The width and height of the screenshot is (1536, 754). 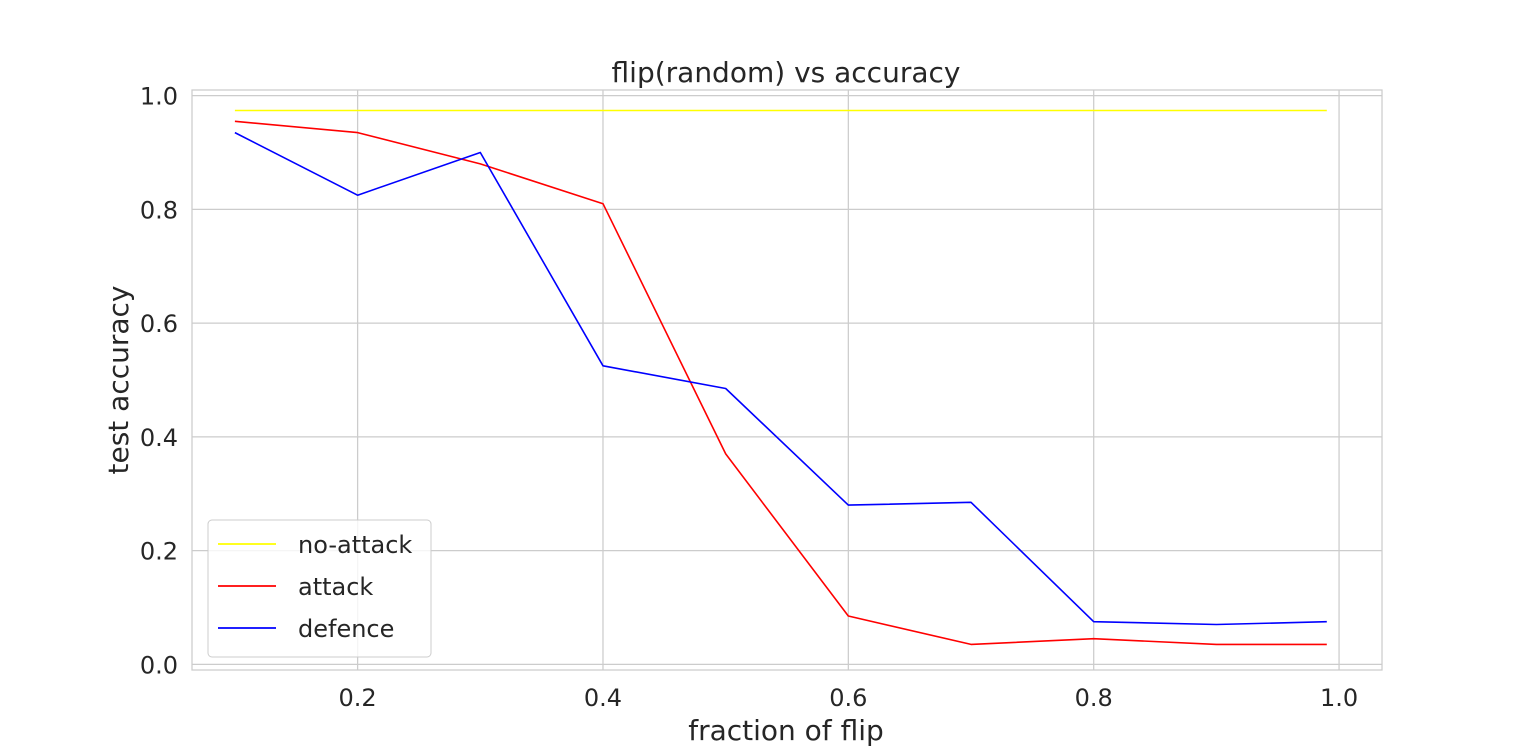 I want to click on x-tick-label: 0.4, so click(x=603, y=698).